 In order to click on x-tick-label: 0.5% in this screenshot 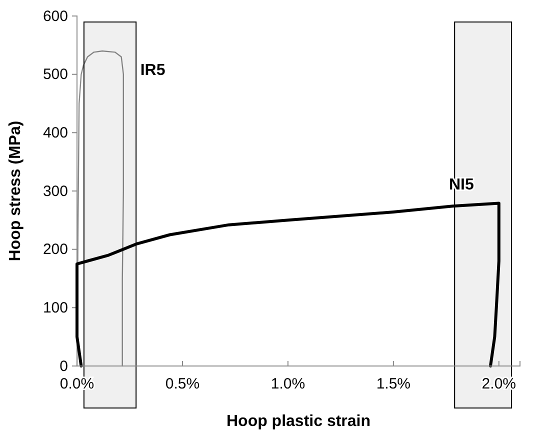, I will do `click(182, 384)`.